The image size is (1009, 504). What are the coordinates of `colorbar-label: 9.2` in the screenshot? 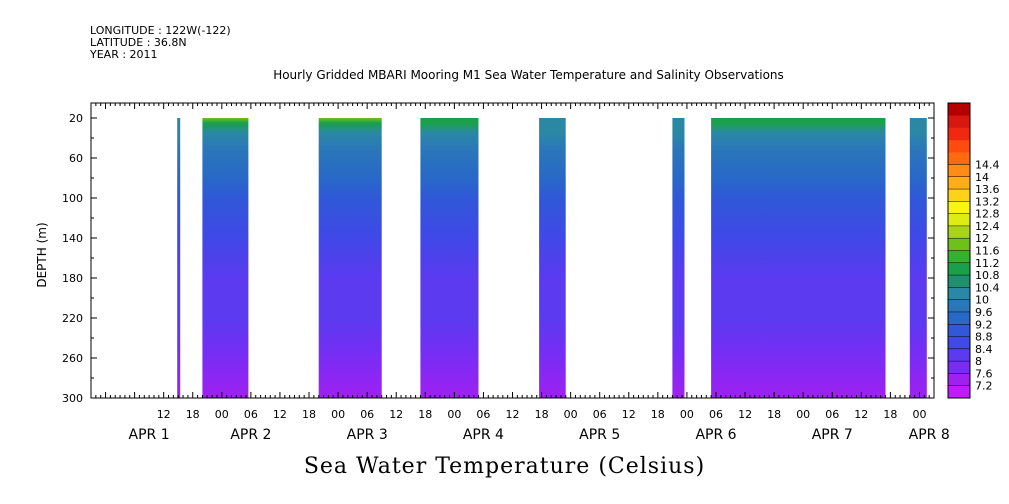 It's located at (984, 324).